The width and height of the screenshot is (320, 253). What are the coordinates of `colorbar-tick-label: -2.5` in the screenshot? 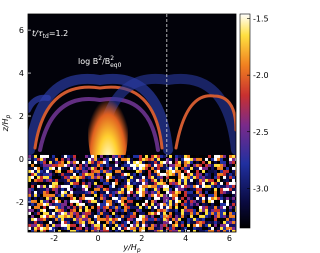 It's located at (261, 132).